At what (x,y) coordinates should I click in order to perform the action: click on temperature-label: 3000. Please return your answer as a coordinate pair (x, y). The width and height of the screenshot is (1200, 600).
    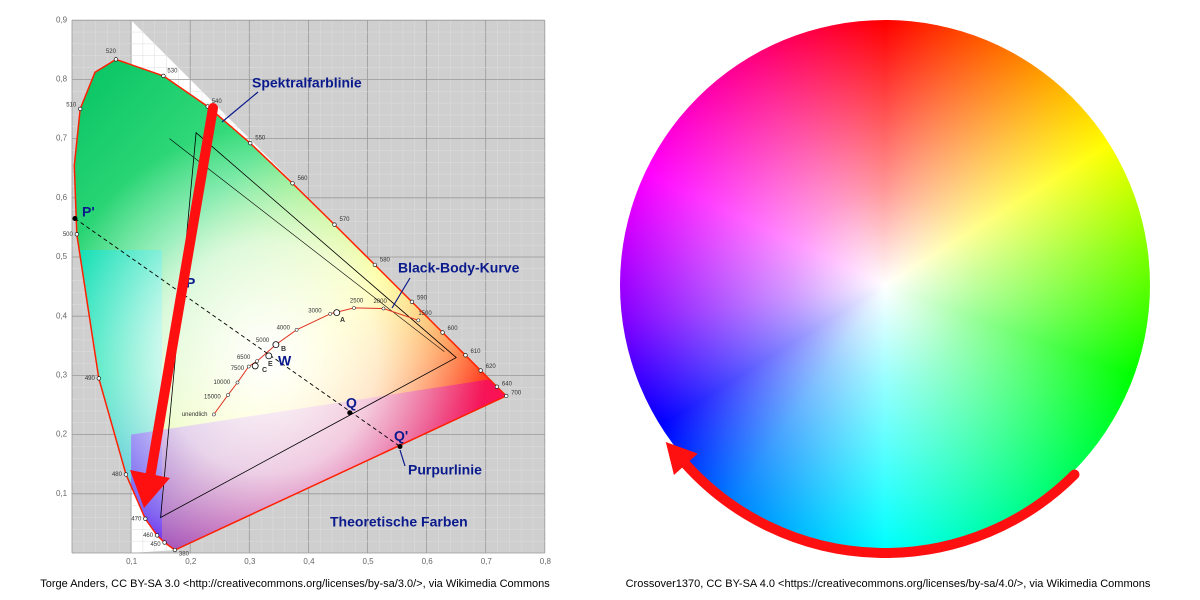
    Looking at the image, I should click on (315, 311).